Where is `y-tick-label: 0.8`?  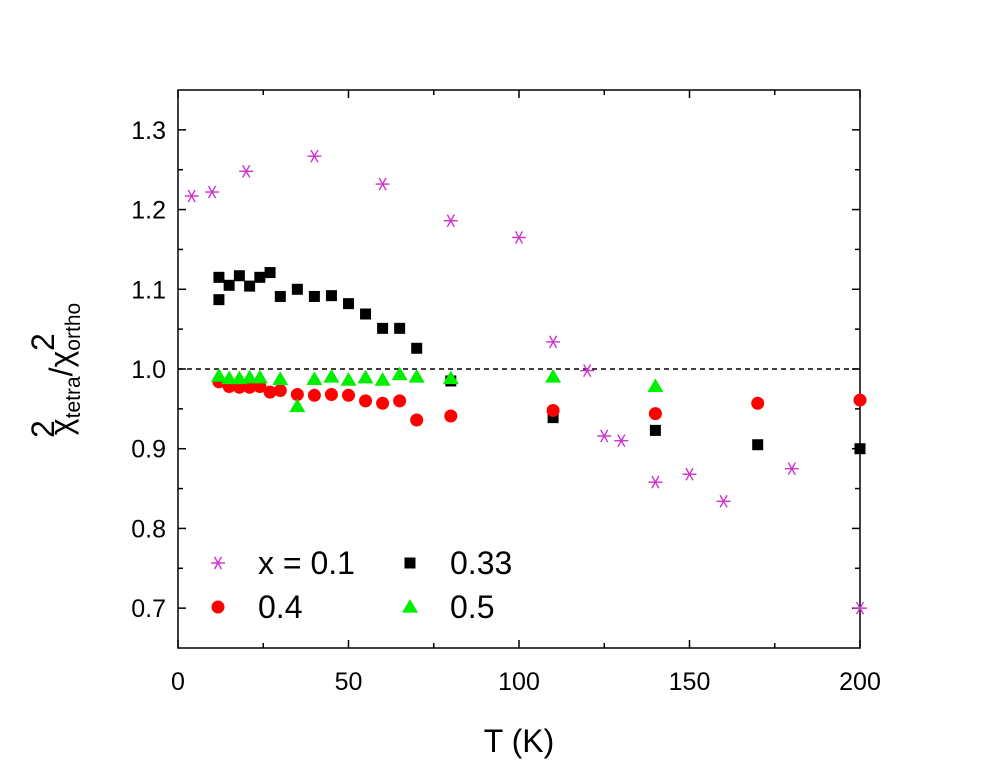
y-tick-label: 0.8 is located at coordinates (148, 529).